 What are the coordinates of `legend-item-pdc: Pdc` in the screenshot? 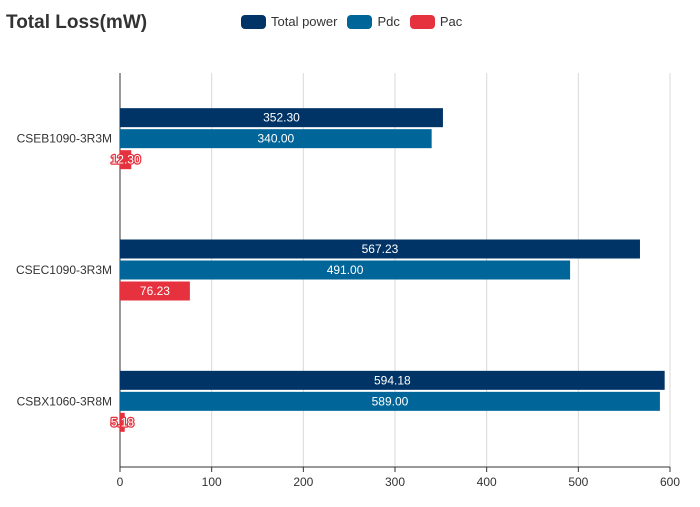 It's located at (373, 21).